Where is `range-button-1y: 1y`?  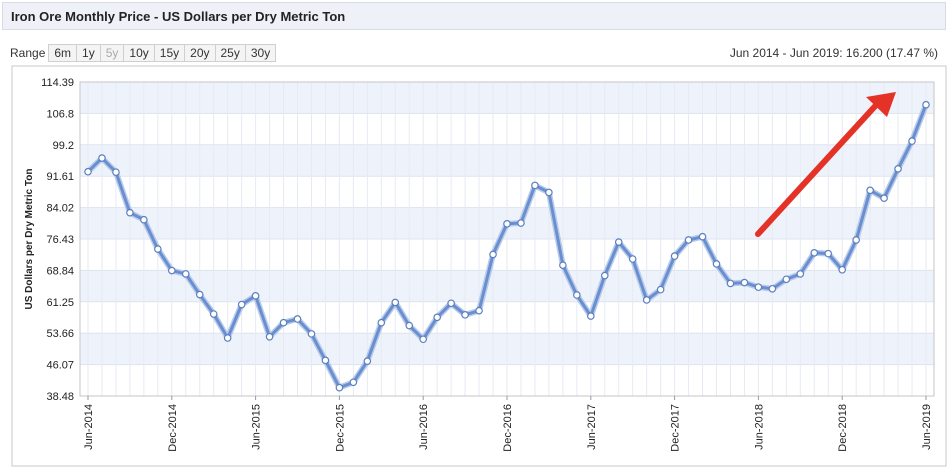 range-button-1y: 1y is located at coordinates (88, 53).